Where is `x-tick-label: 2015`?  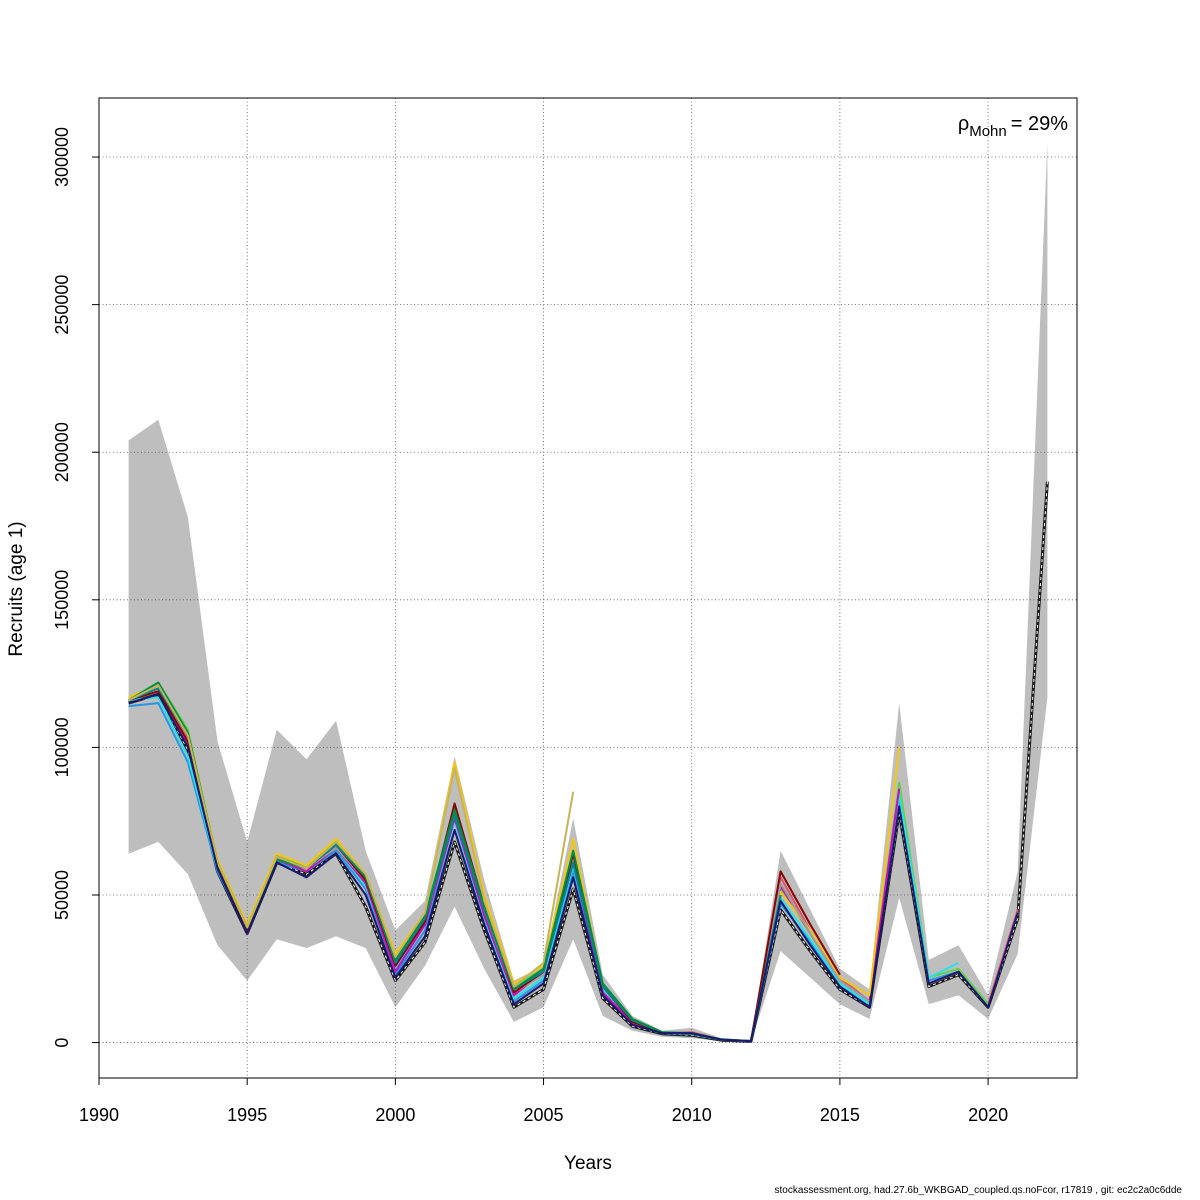
x-tick-label: 2015 is located at coordinates (840, 1115).